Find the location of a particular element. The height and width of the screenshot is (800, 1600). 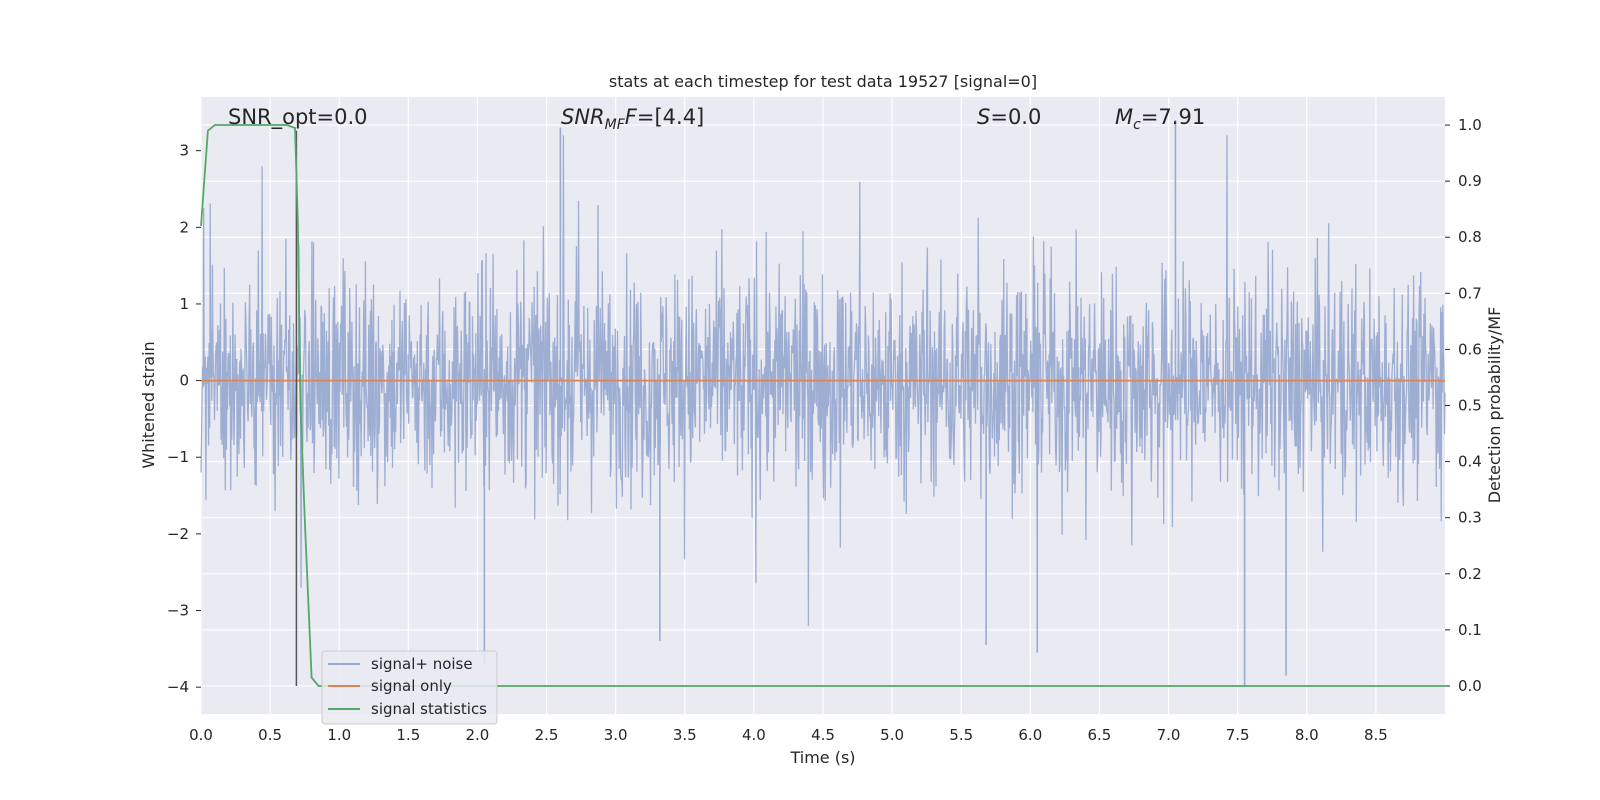

x-tick-label: 1.5 is located at coordinates (408, 735).